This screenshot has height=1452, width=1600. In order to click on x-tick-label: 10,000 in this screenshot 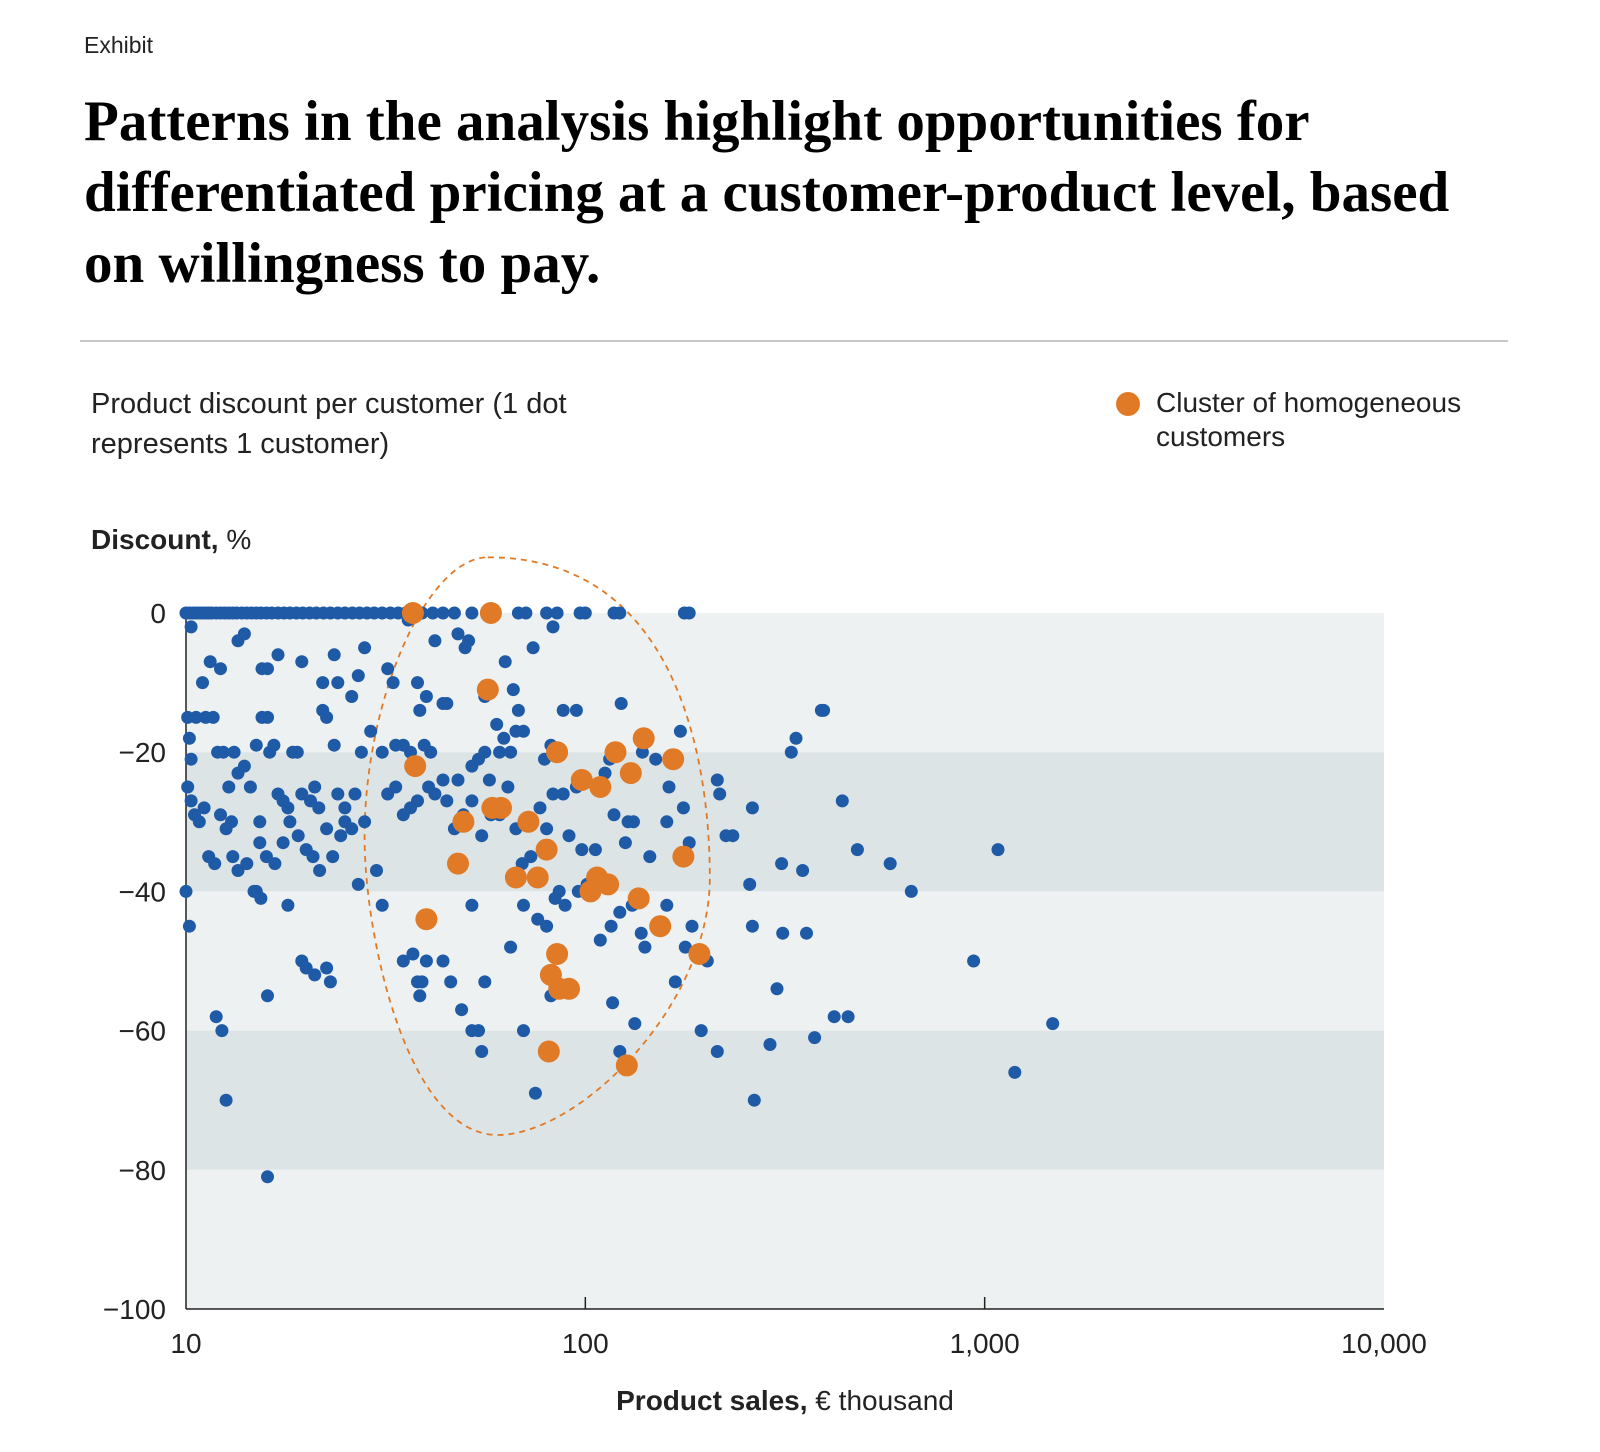, I will do `click(1384, 1343)`.